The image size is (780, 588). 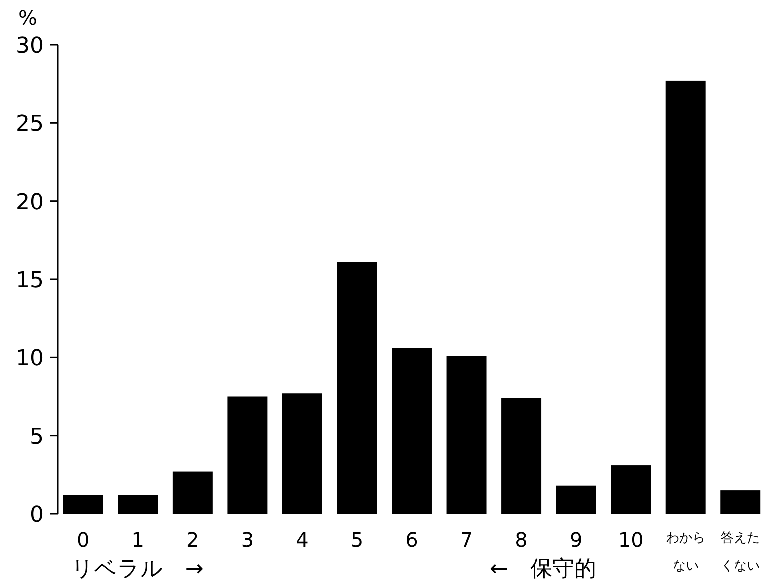 I want to click on x-tick-label: 5, so click(x=357, y=540).